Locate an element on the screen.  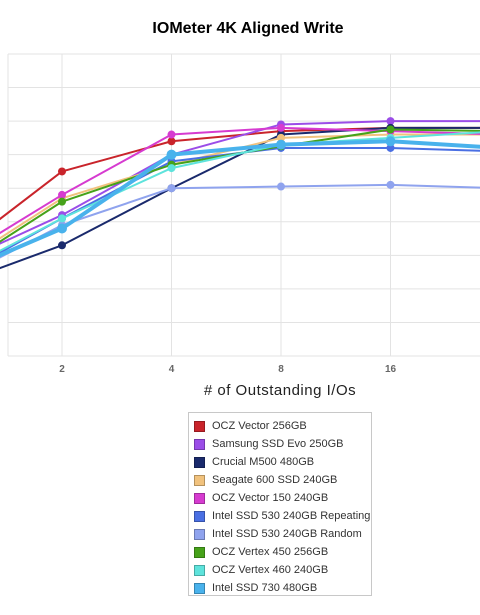
legend-item: Samsung SSD Evo 250GB is located at coordinates (280, 444).